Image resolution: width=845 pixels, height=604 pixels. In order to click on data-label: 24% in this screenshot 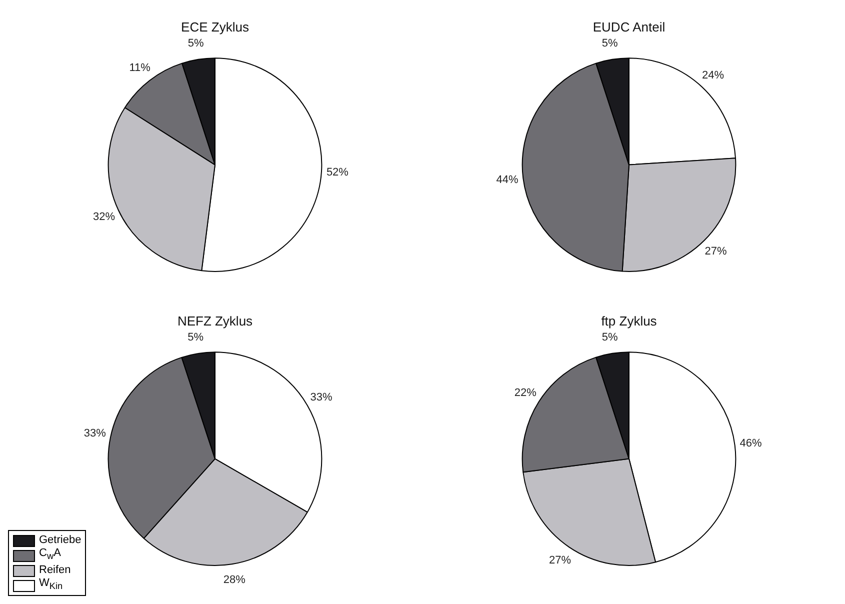, I will do `click(713, 75)`.